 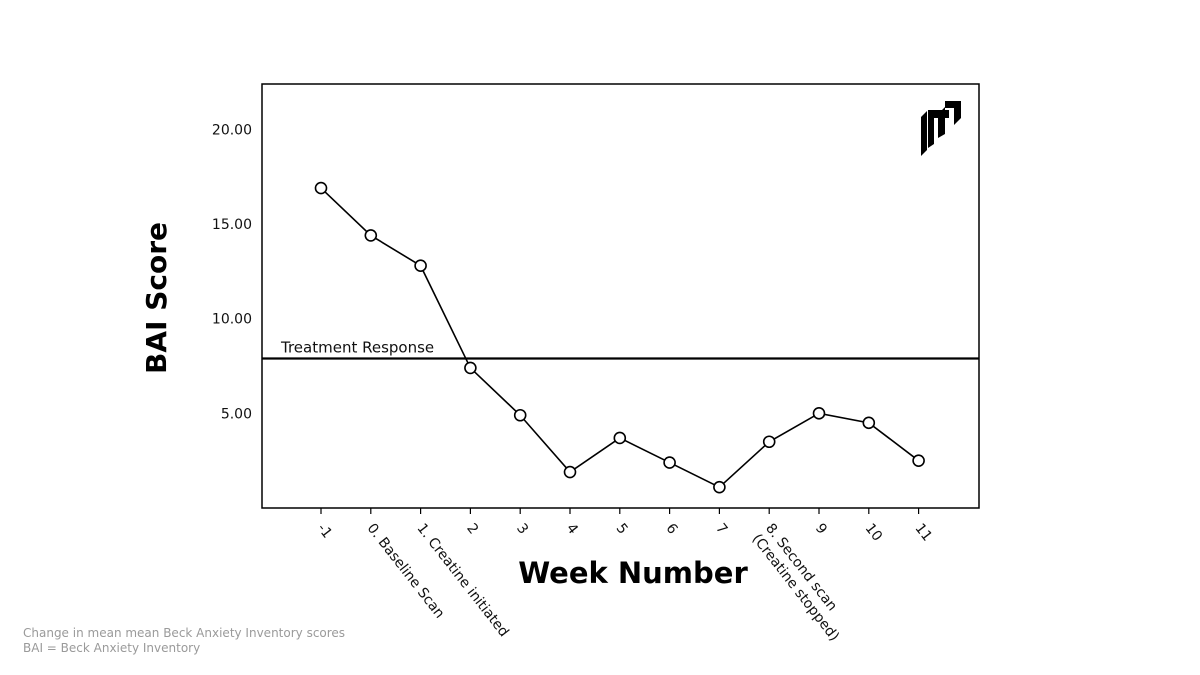 What do you see at coordinates (232, 320) in the screenshot?
I see `y-tick-label: 10.00` at bounding box center [232, 320].